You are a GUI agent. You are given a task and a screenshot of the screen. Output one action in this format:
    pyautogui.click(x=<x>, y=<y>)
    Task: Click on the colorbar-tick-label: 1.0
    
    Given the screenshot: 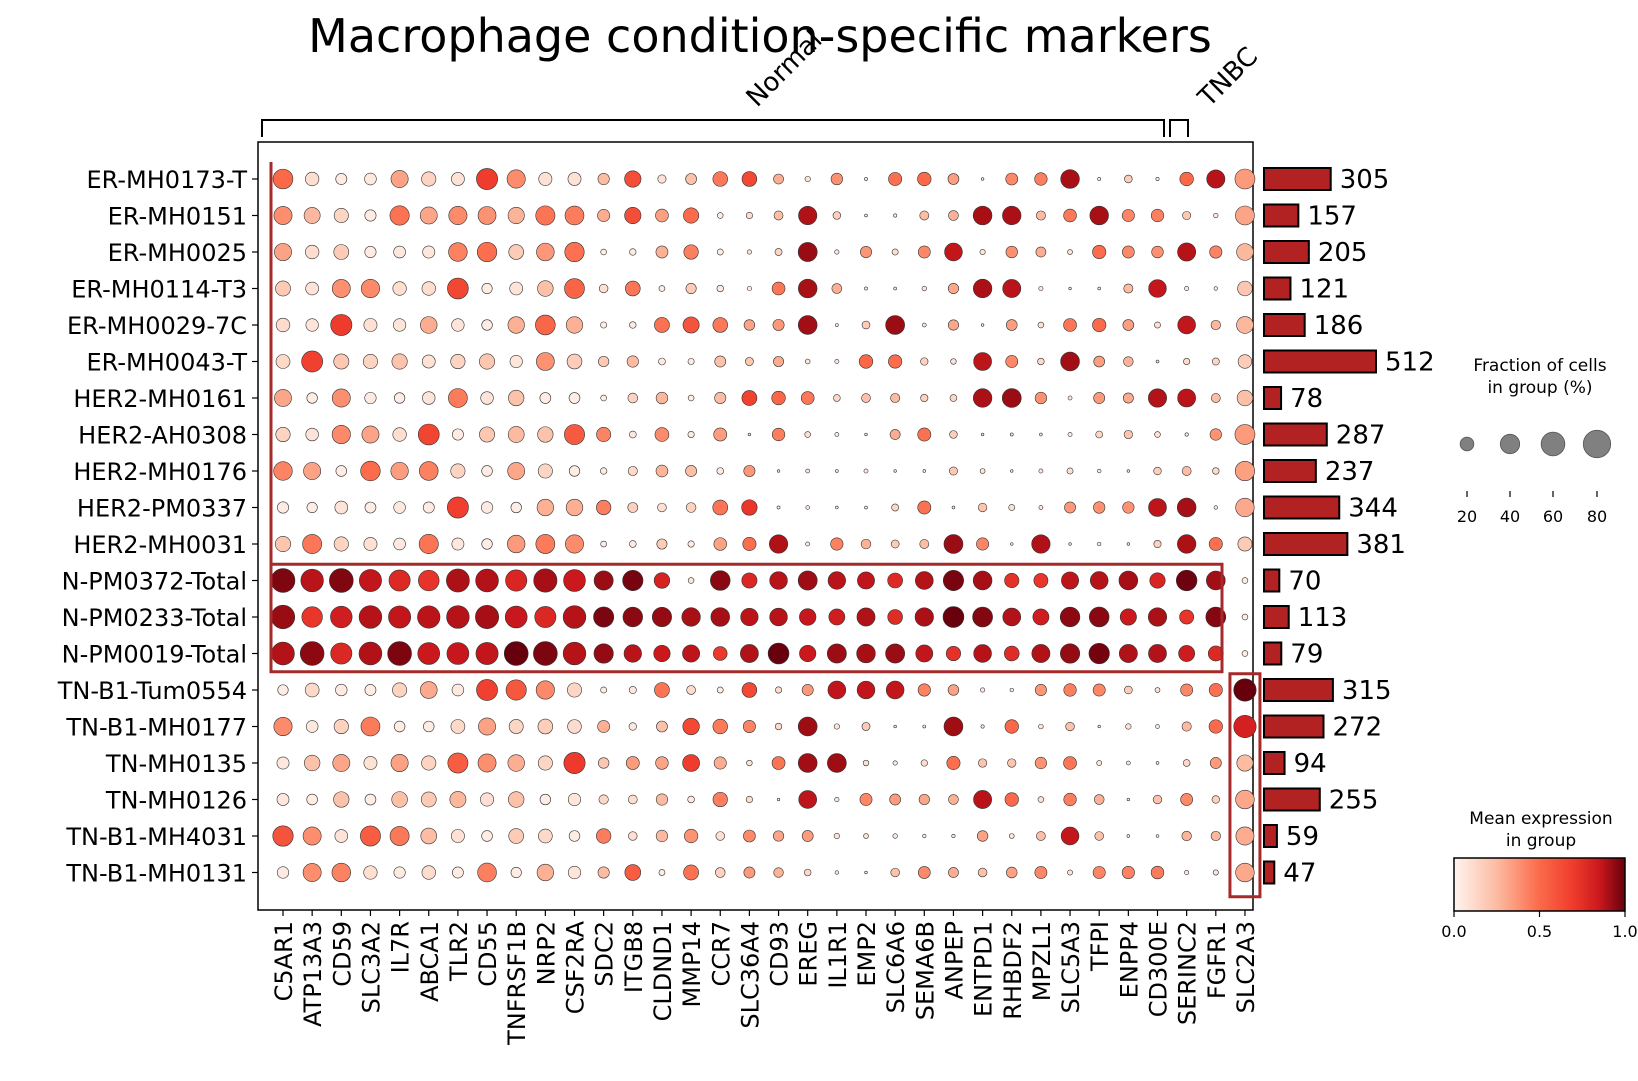 What is the action you would take?
    pyautogui.click(x=1624, y=931)
    